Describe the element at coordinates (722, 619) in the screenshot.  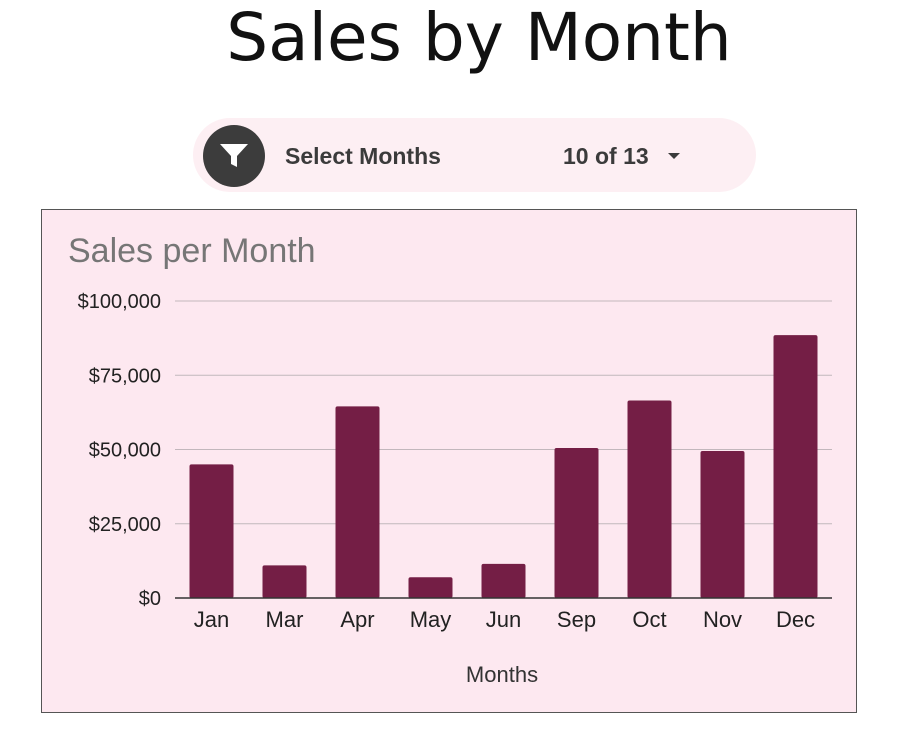
I see `x-tick-label: Nov` at that location.